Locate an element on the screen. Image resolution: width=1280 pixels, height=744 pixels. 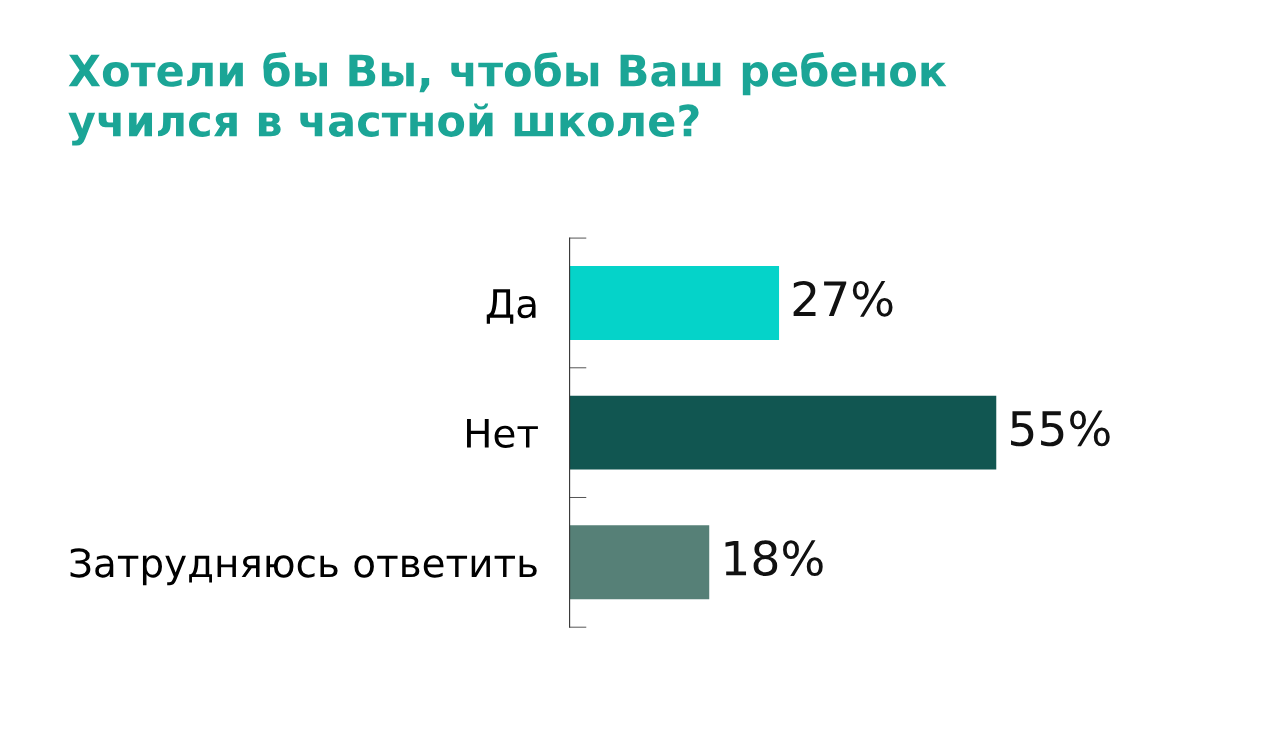
chart-title: Хотели бы Вы, чтобы Ваш ребенок учился в частной школе? is located at coordinates (507, 99).